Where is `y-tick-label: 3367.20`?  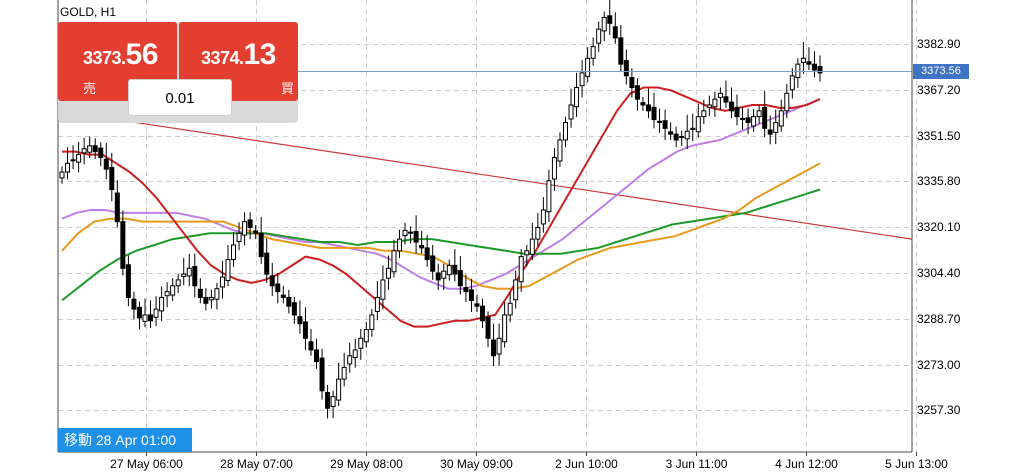
y-tick-label: 3367.20 is located at coordinates (939, 89).